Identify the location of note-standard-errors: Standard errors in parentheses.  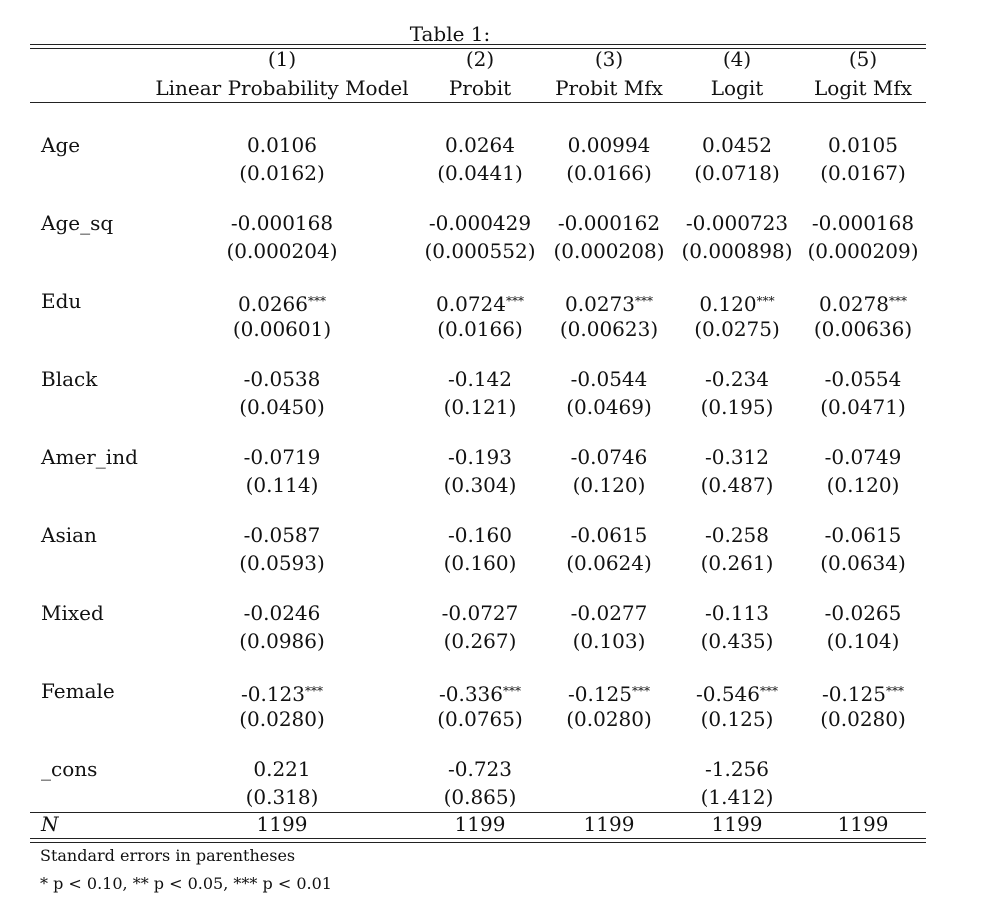
(168, 855).